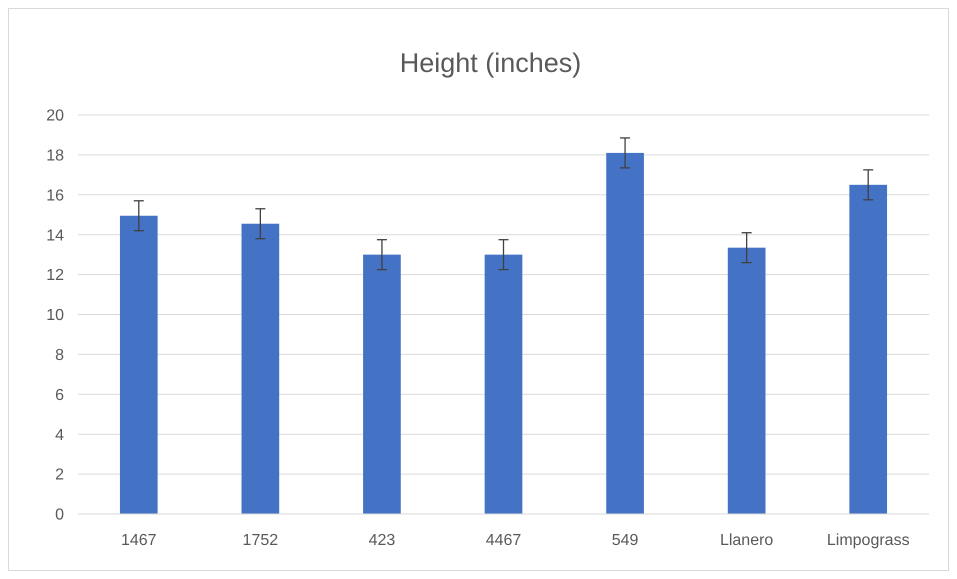  I want to click on y-tick-label: 12, so click(55, 275).